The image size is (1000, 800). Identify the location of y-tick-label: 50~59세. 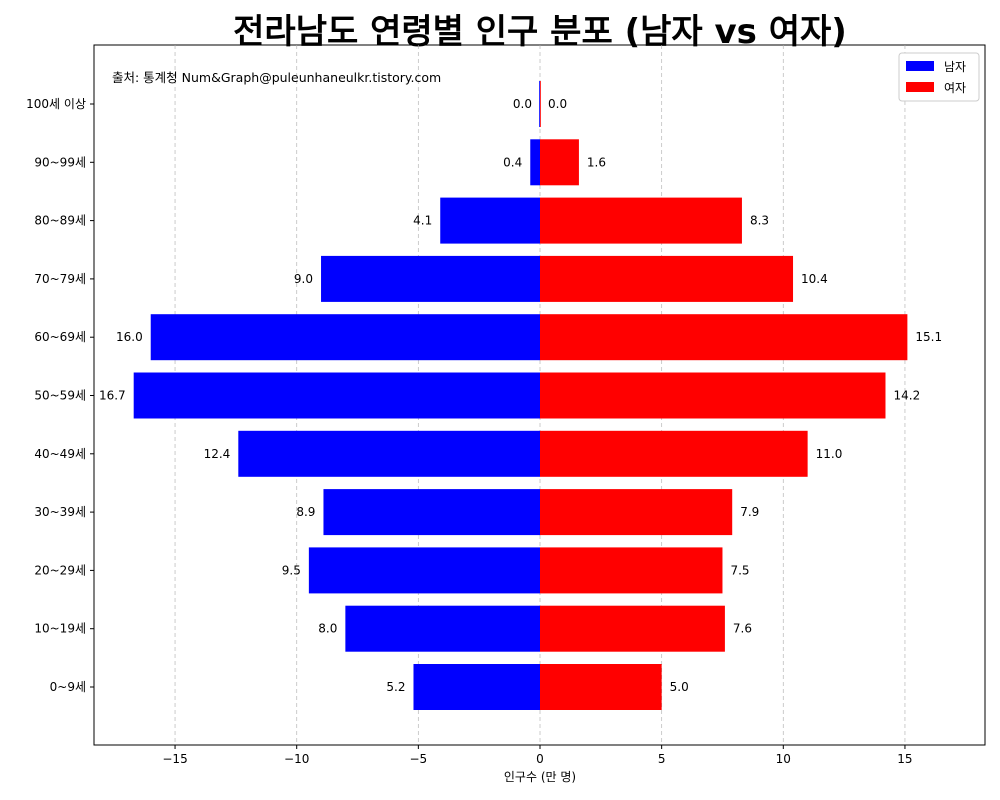
(60, 396).